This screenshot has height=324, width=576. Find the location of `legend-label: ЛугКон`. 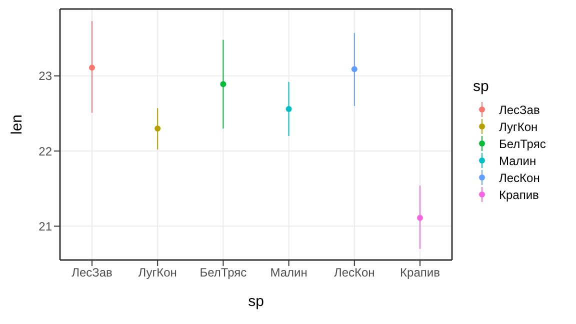

legend-label: ЛугКон is located at coordinates (518, 127).